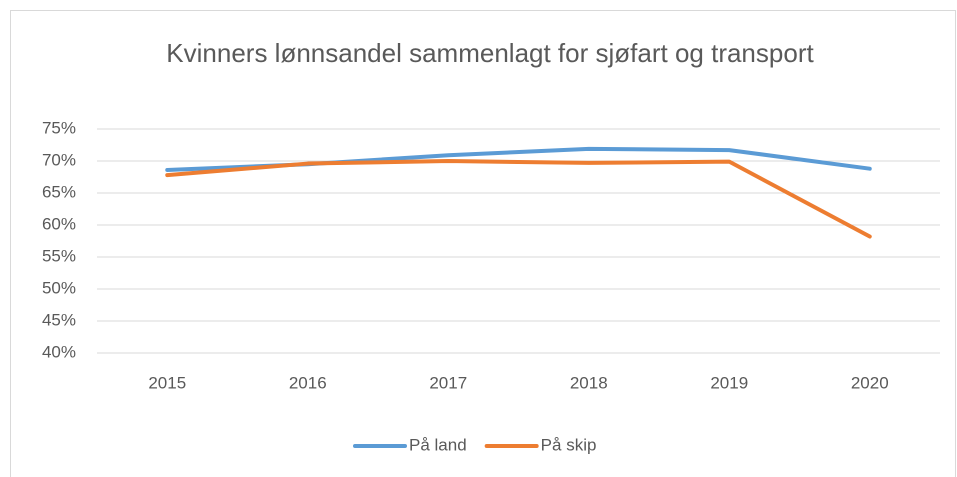 This screenshot has width=957, height=477. Describe the element at coordinates (569, 444) in the screenshot. I see `legend-label: På skip` at that location.